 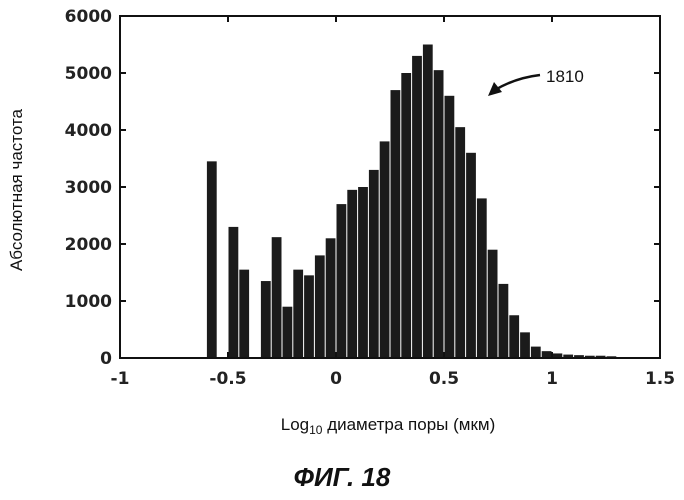 What do you see at coordinates (106, 359) in the screenshot?
I see `y-tick-label: 0` at bounding box center [106, 359].